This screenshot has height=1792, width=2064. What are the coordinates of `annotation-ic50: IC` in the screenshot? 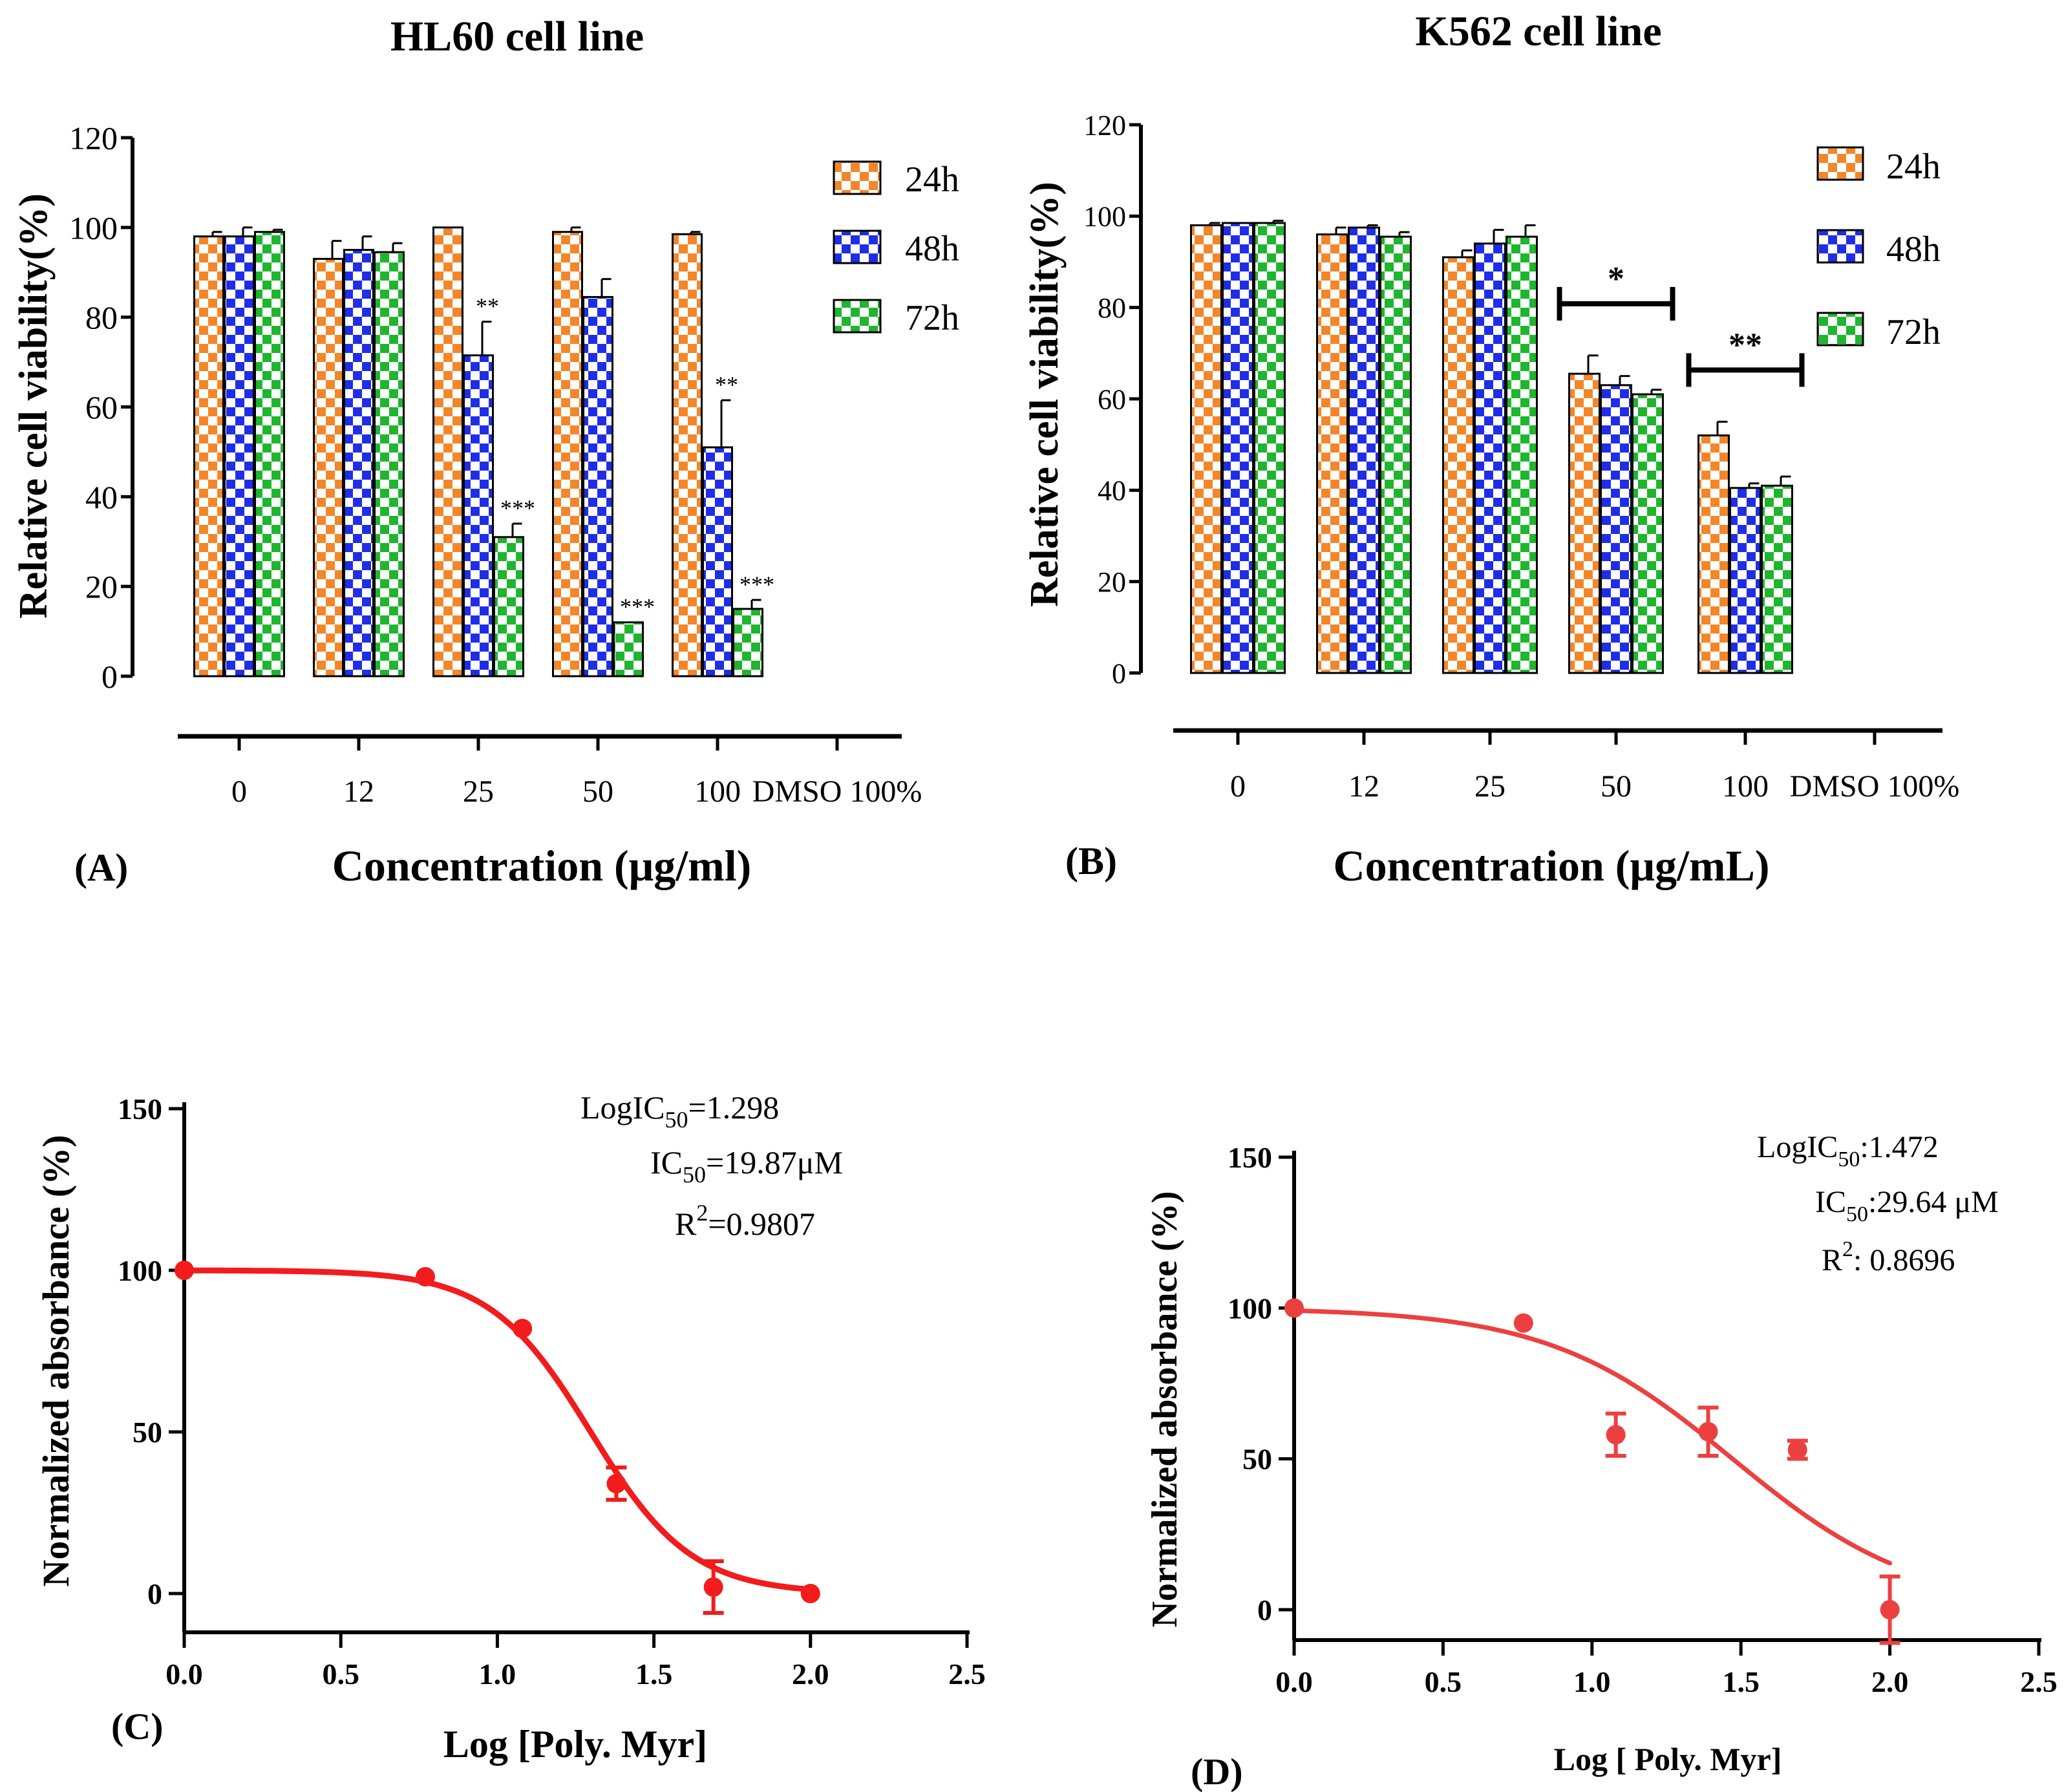 It's located at (1830, 1202).